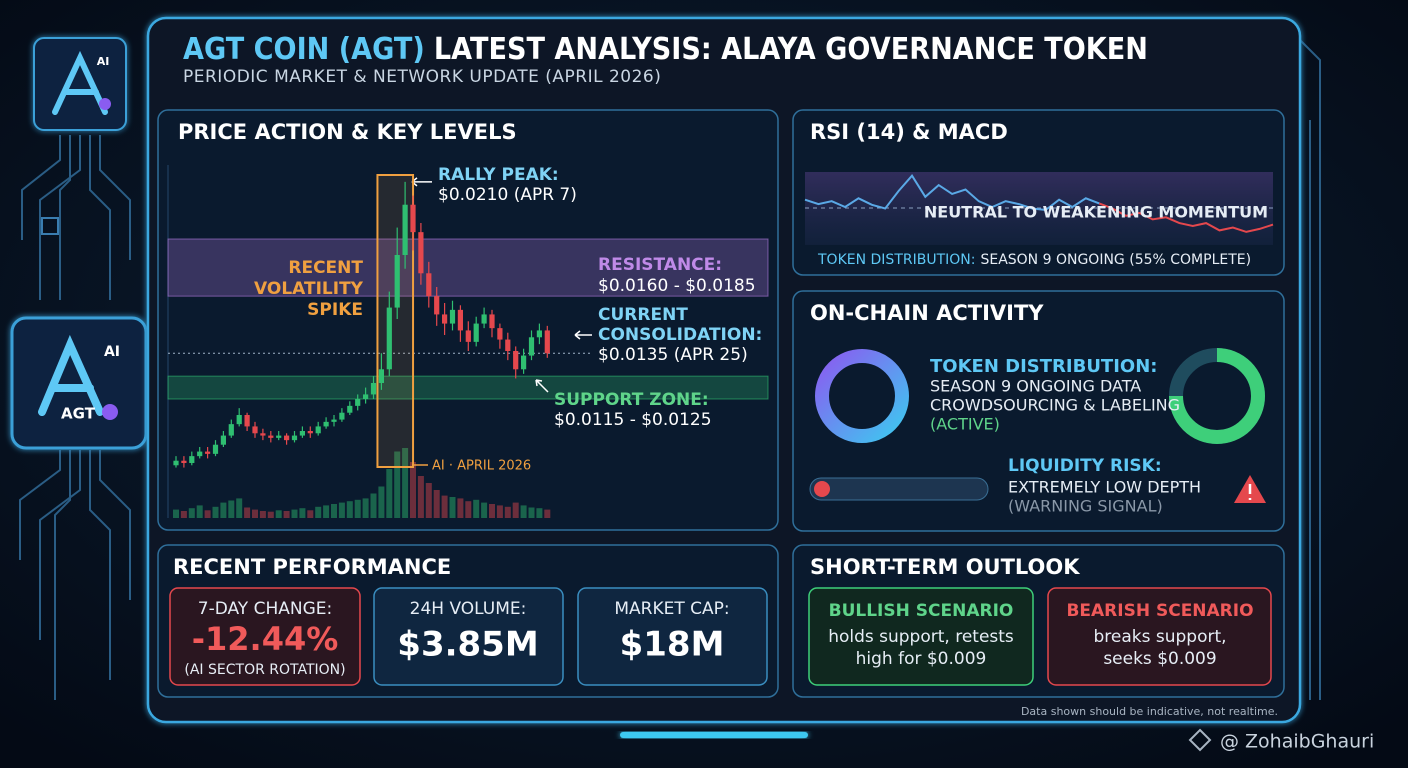 This screenshot has width=1408, height=768. What do you see at coordinates (1085, 506) in the screenshot?
I see `note: (WARNING SIGNAL)` at bounding box center [1085, 506].